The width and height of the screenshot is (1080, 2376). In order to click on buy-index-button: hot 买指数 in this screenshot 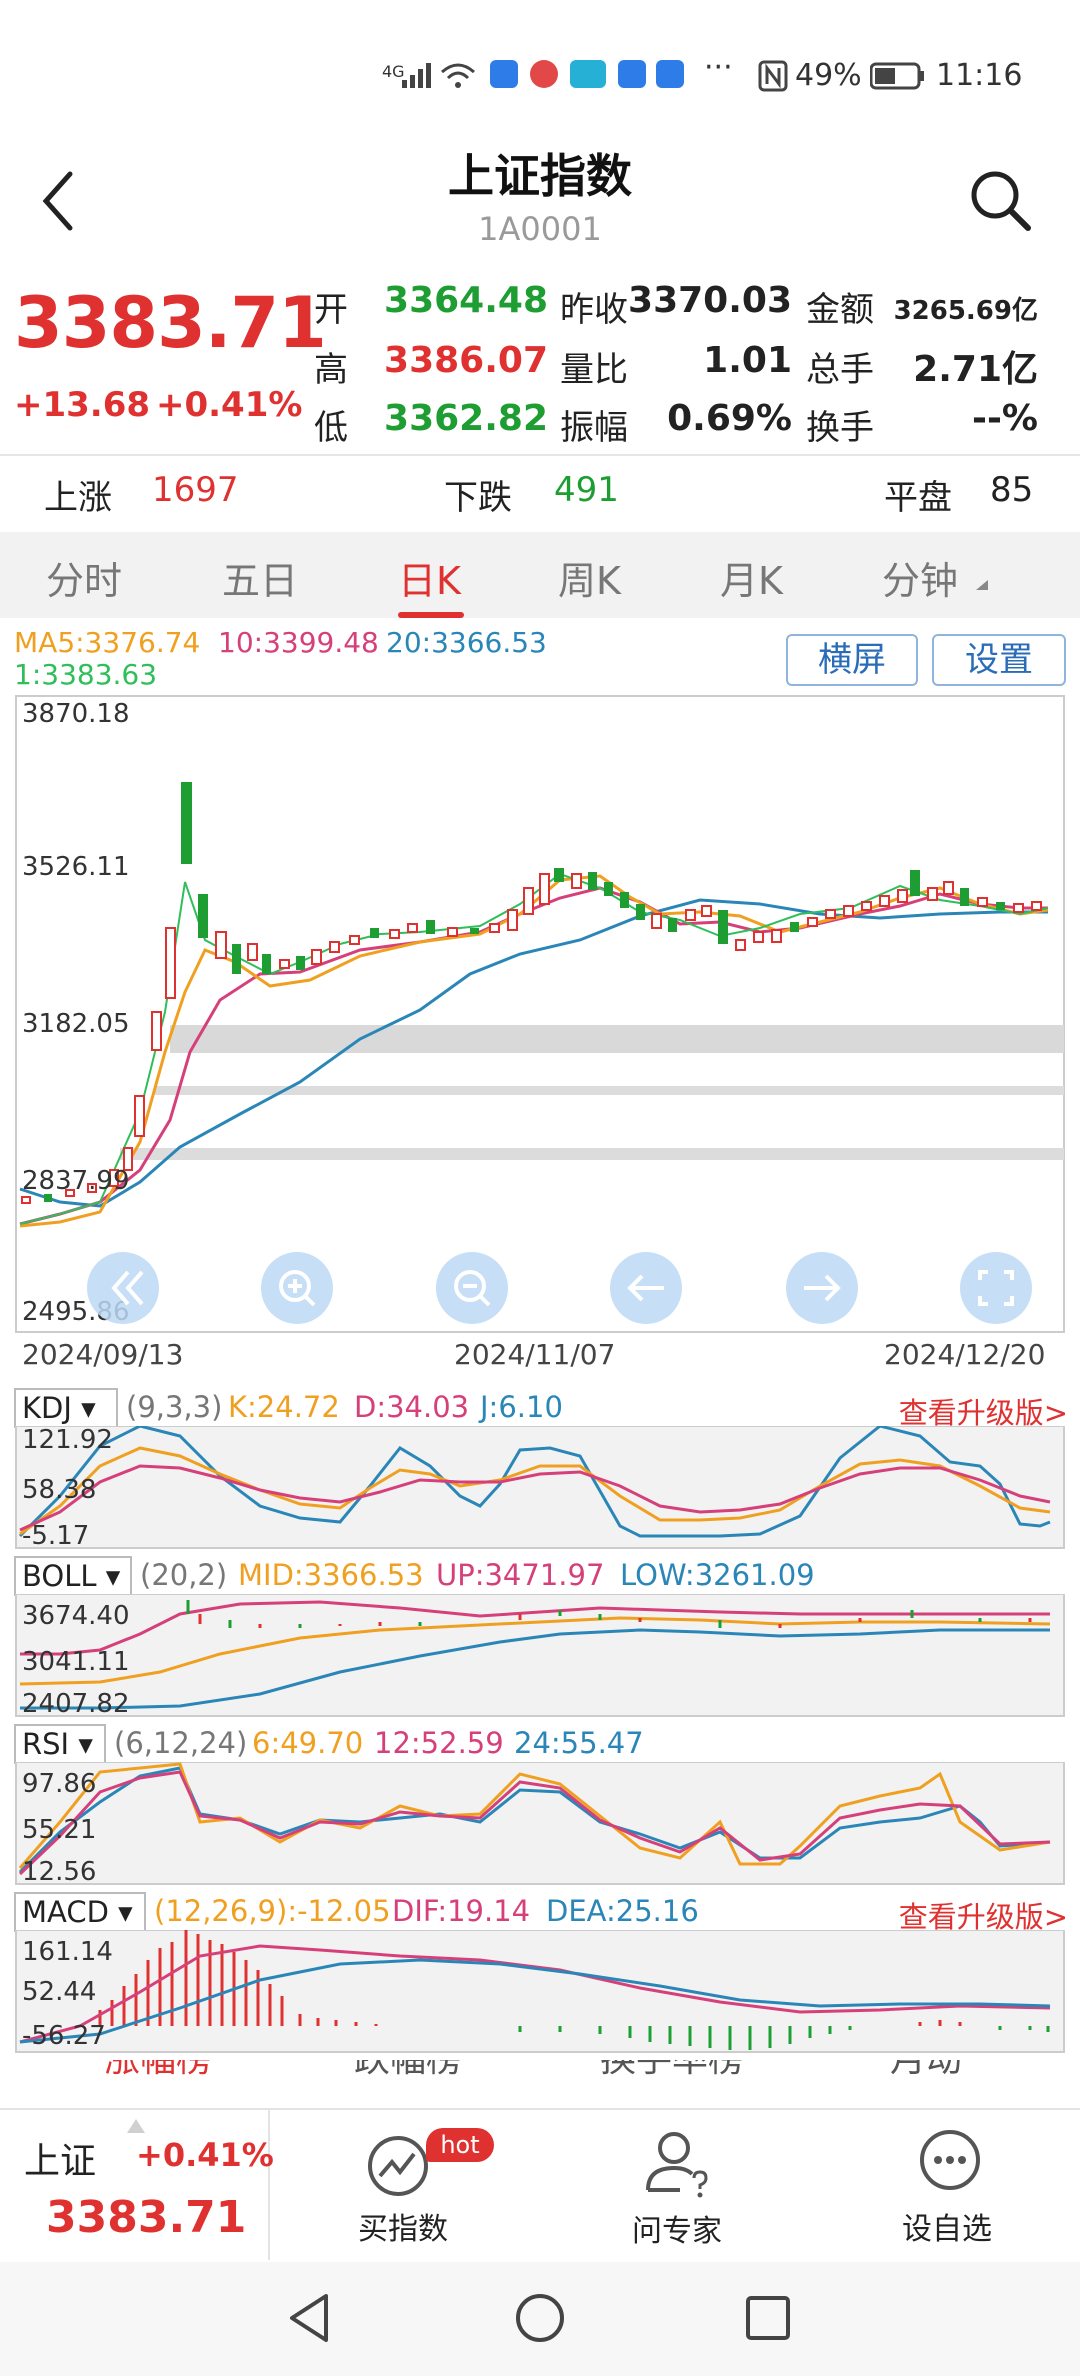, I will do `click(407, 2185)`.